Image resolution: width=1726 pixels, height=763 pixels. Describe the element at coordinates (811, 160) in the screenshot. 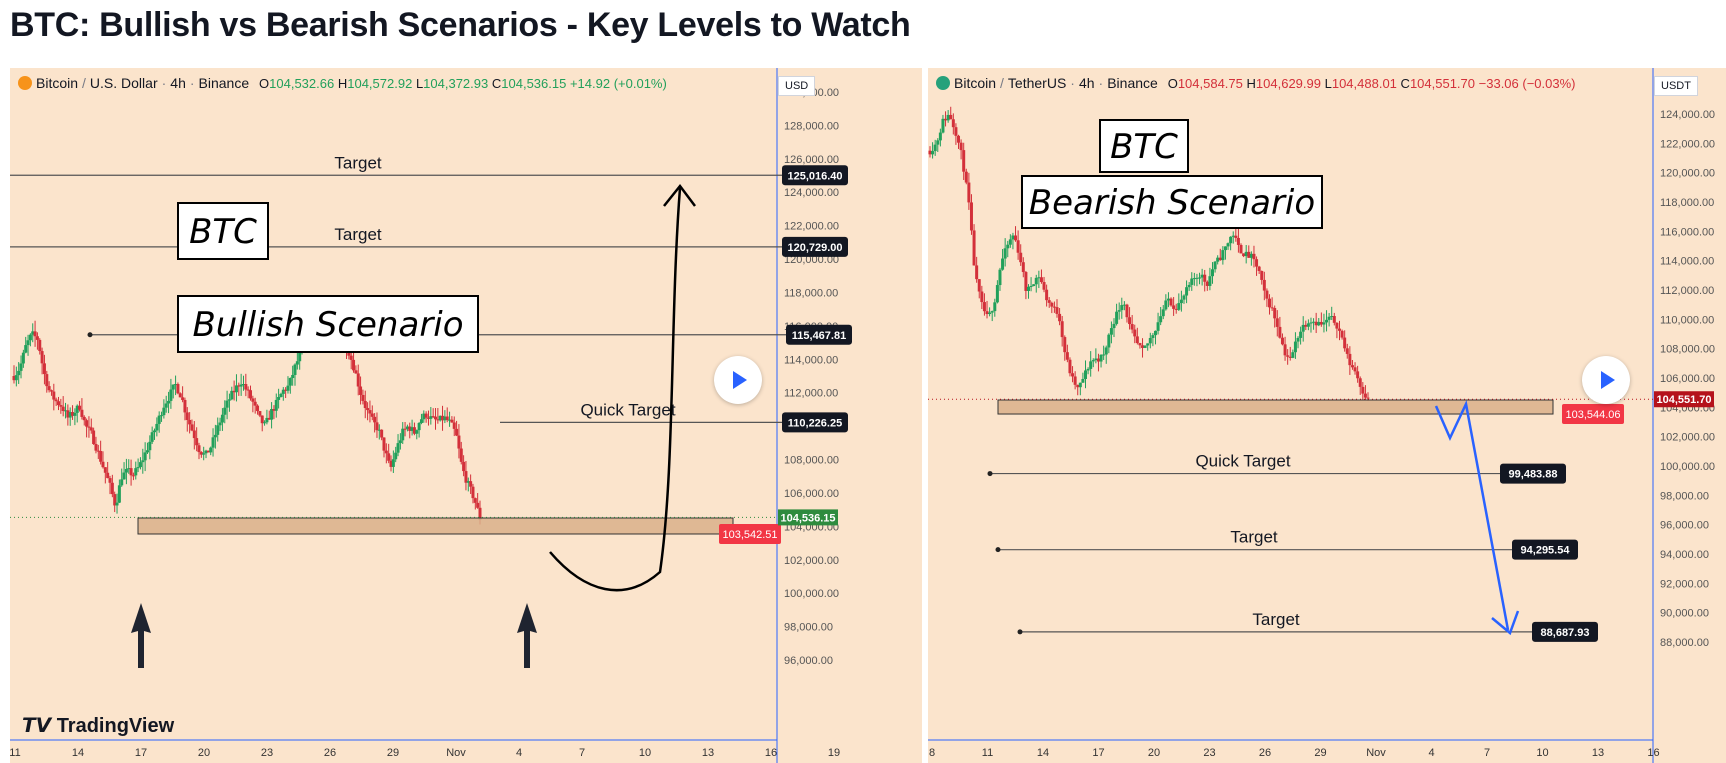

I see `y-tick-label: 126,000.00` at that location.